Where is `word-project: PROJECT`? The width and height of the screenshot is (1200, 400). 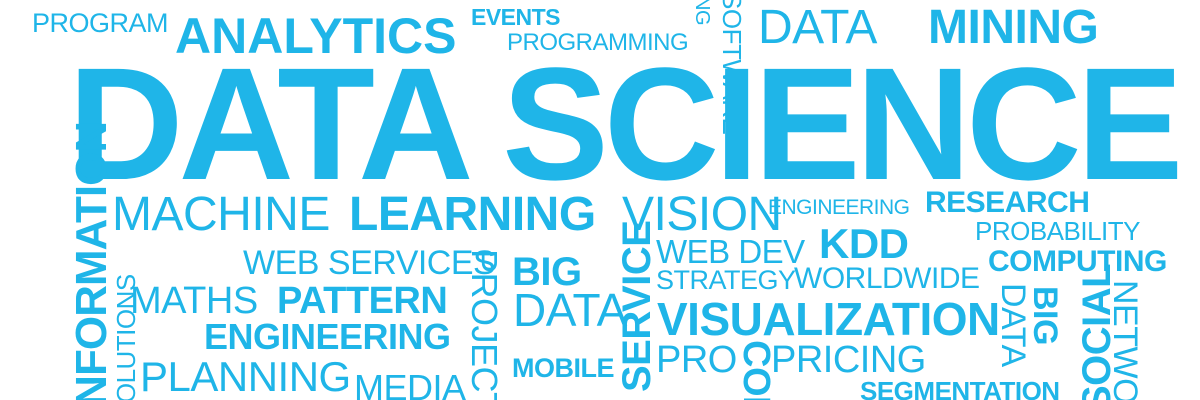
word-project: PROJECT is located at coordinates (484, 324).